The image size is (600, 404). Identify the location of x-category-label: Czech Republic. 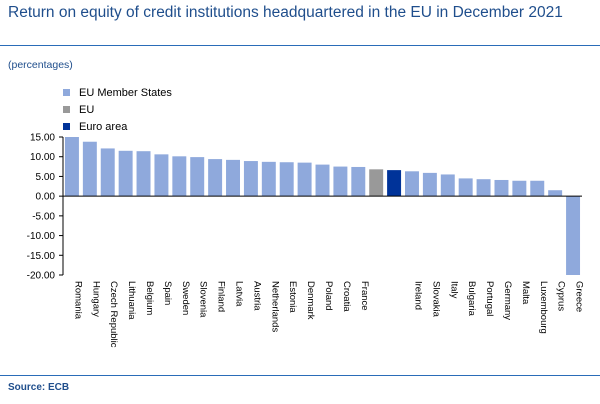
(113, 314).